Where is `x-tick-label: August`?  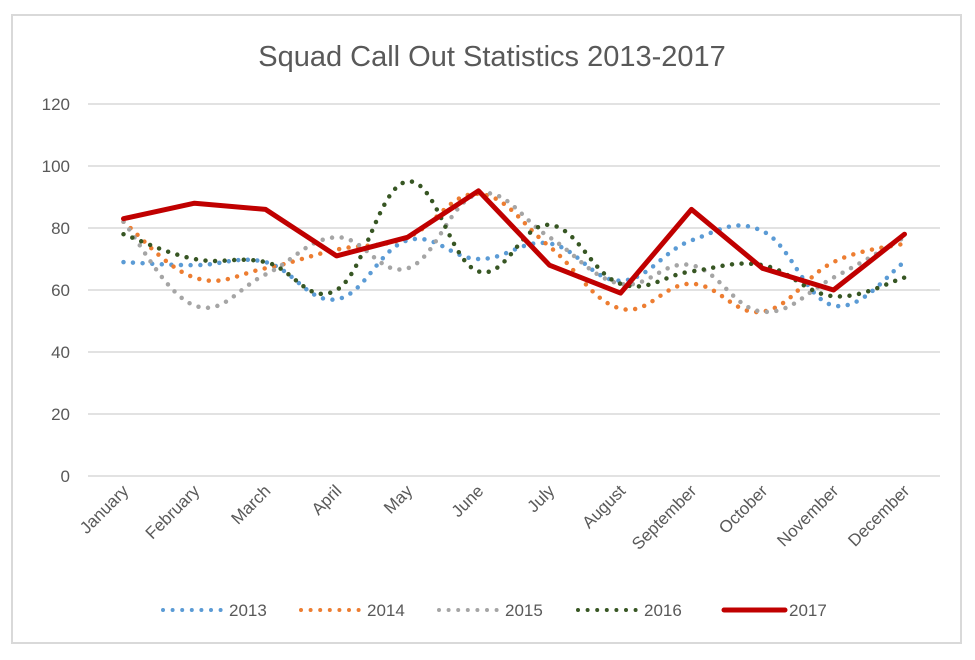
x-tick-label: August is located at coordinates (603, 506).